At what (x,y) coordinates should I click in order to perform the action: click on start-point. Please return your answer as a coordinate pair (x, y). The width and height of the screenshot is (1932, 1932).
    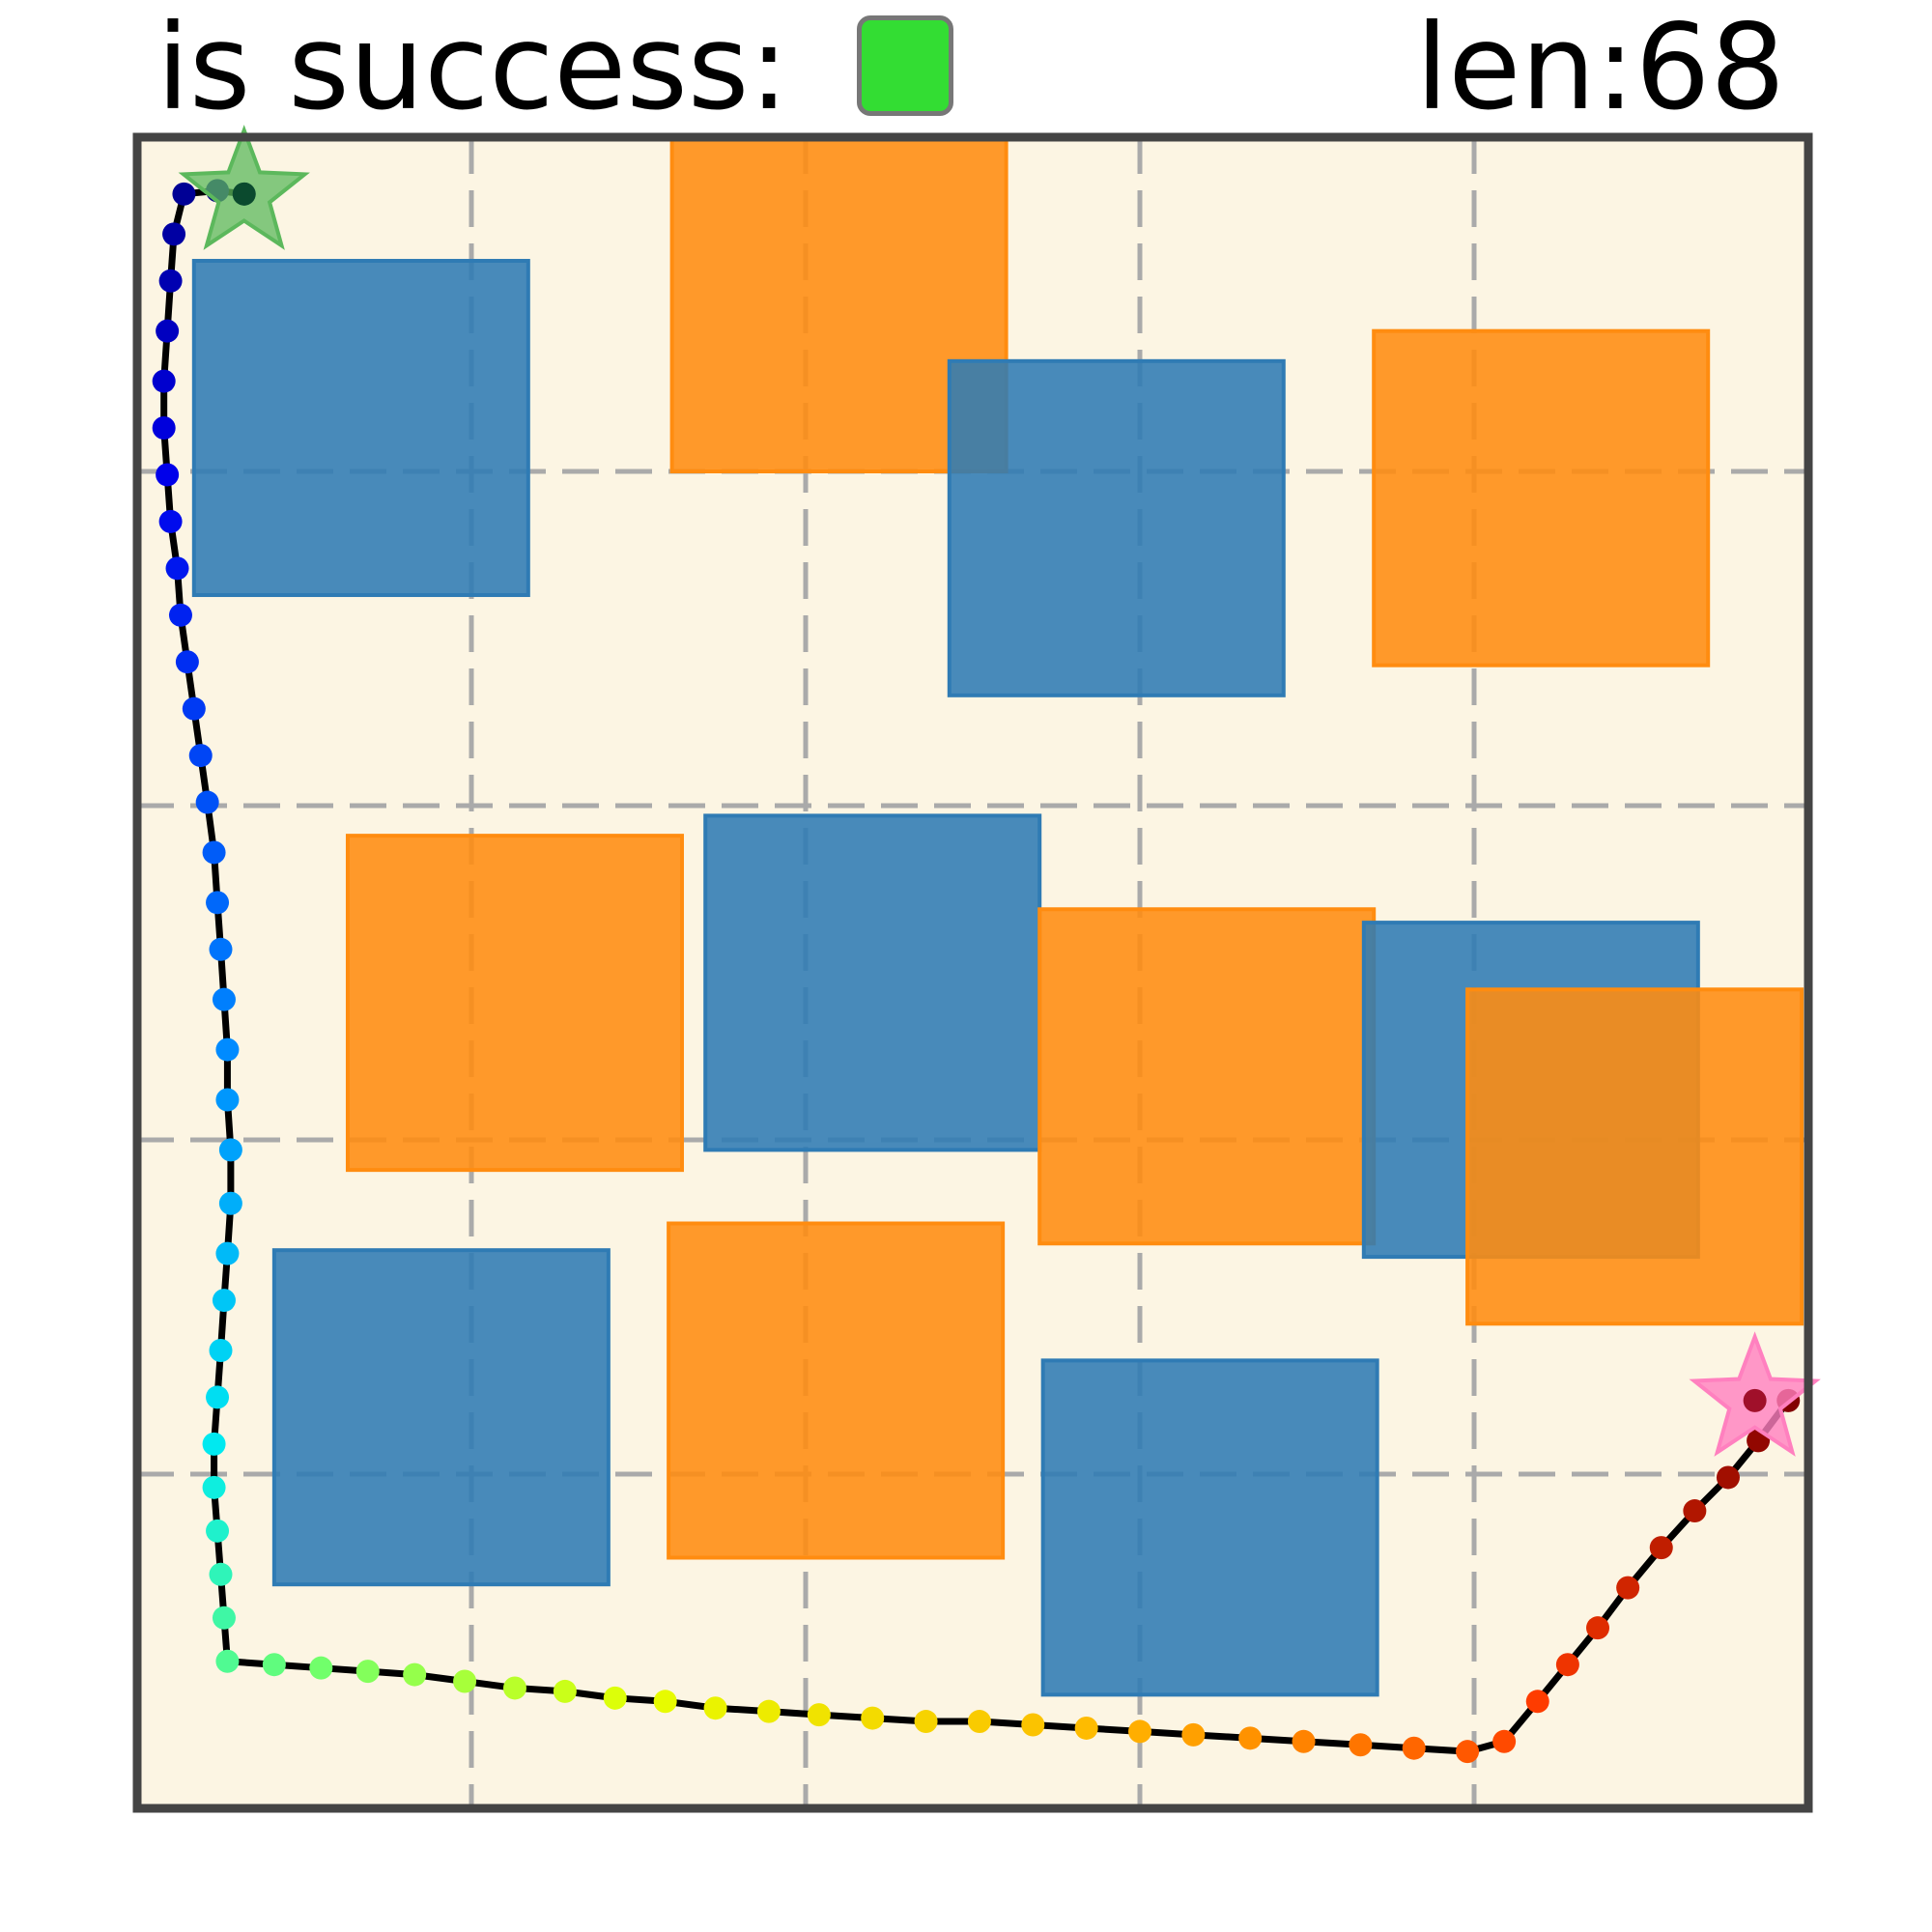
    Looking at the image, I should click on (244, 194).